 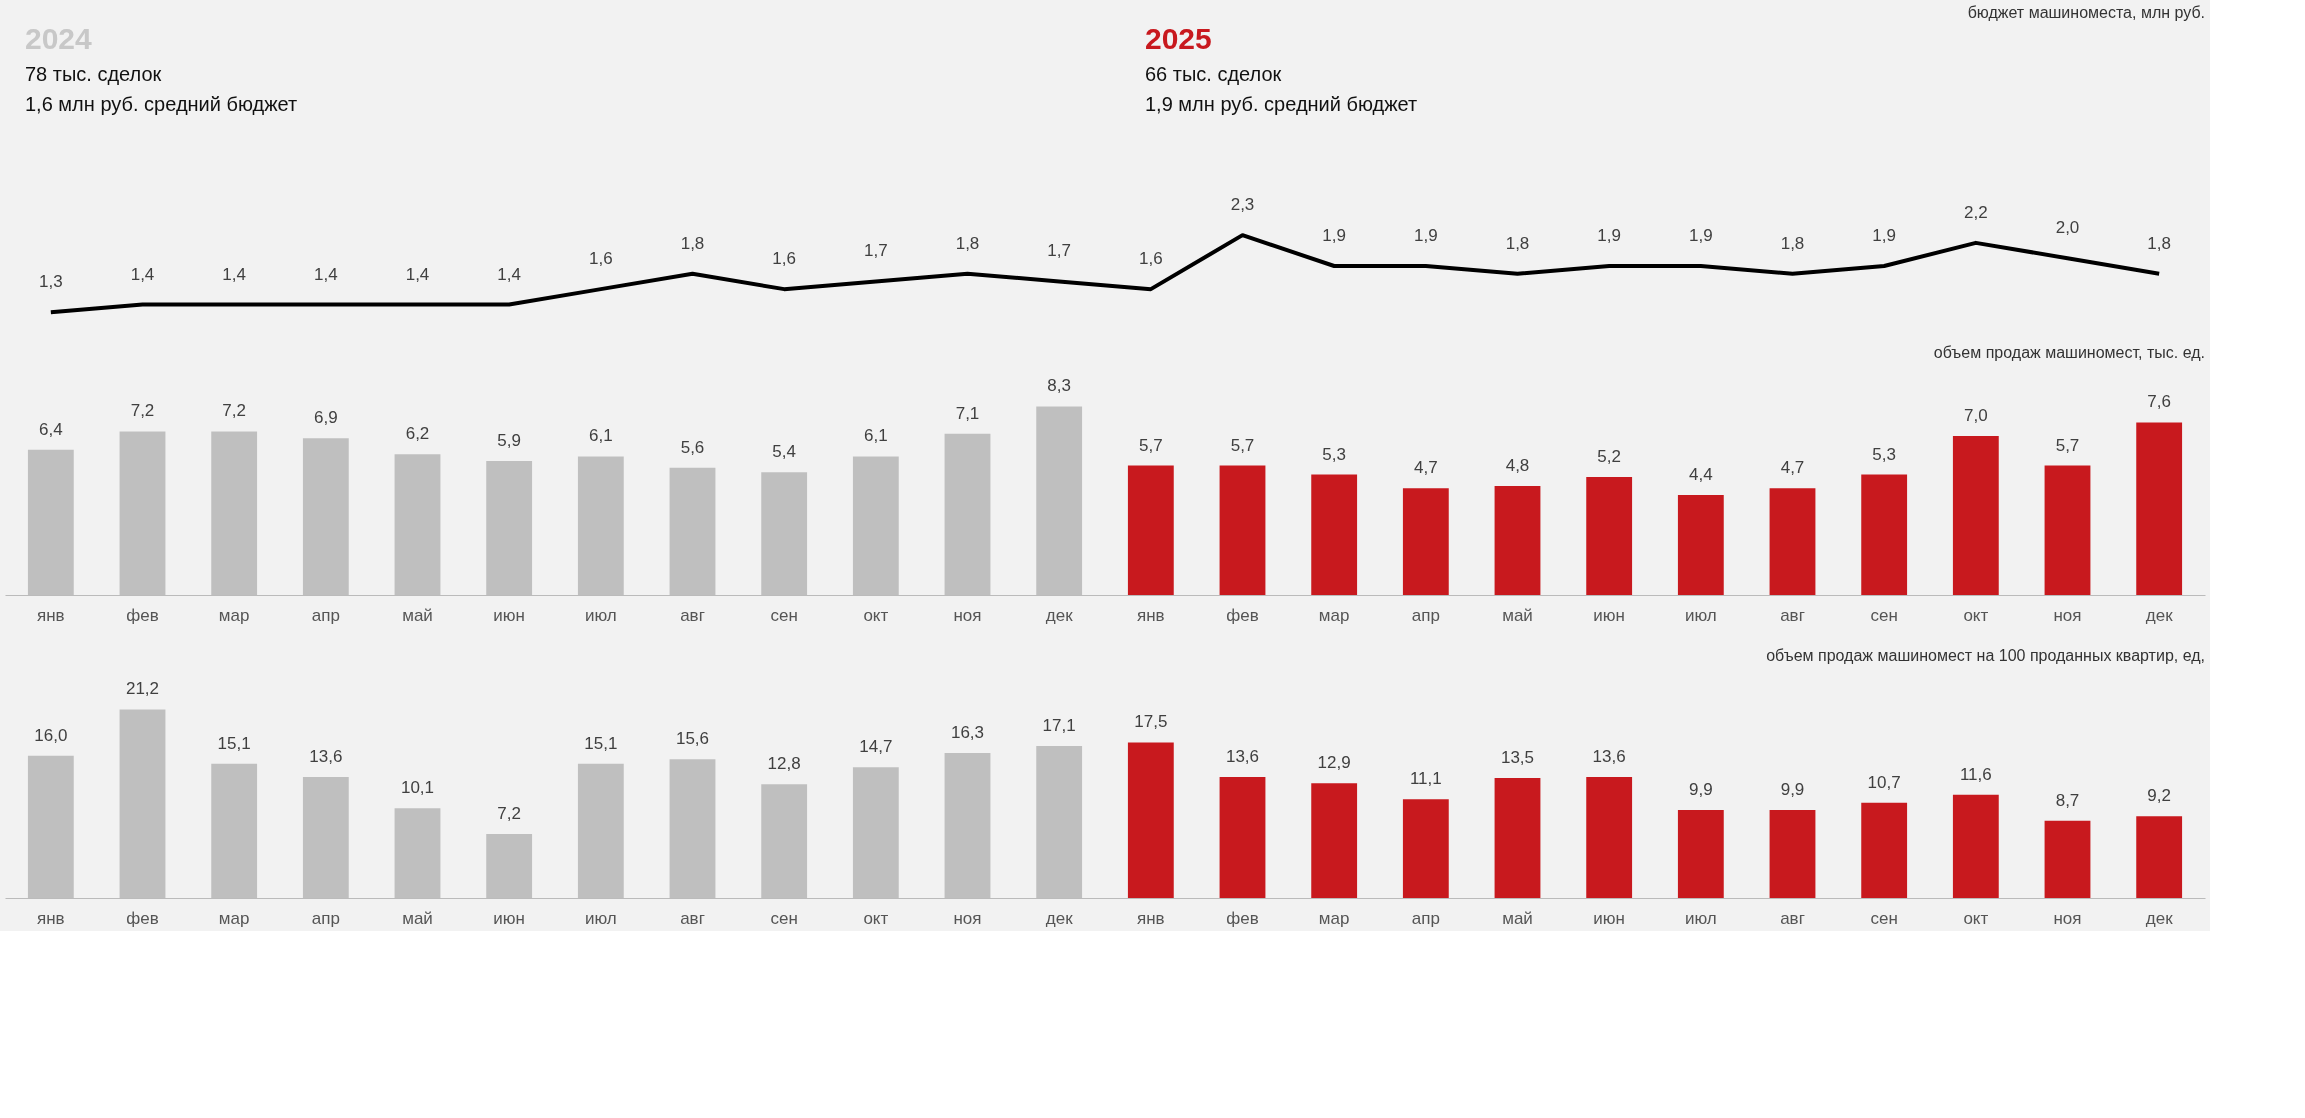 I want to click on text: 78 тыс. сделок, so click(x=93, y=74).